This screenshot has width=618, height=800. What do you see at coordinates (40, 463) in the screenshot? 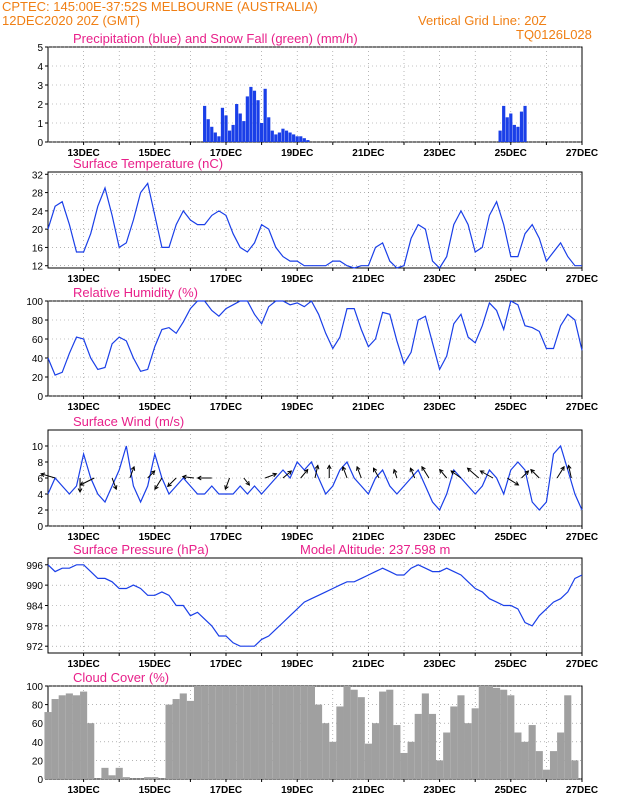
I see `y-tick-label: 8` at bounding box center [40, 463].